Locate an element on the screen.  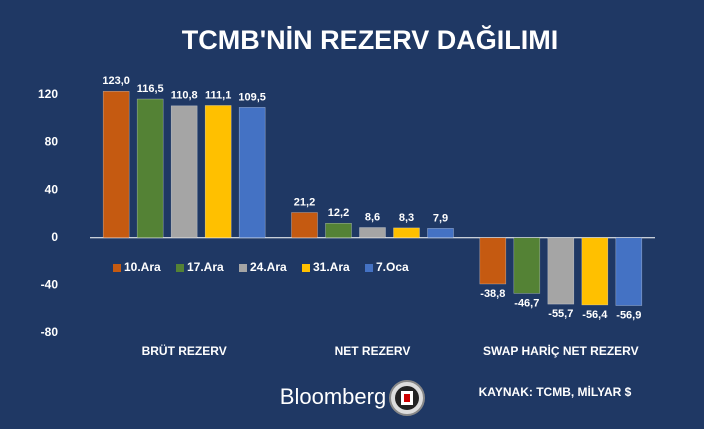
value-label: 123,0 is located at coordinates (116, 81).